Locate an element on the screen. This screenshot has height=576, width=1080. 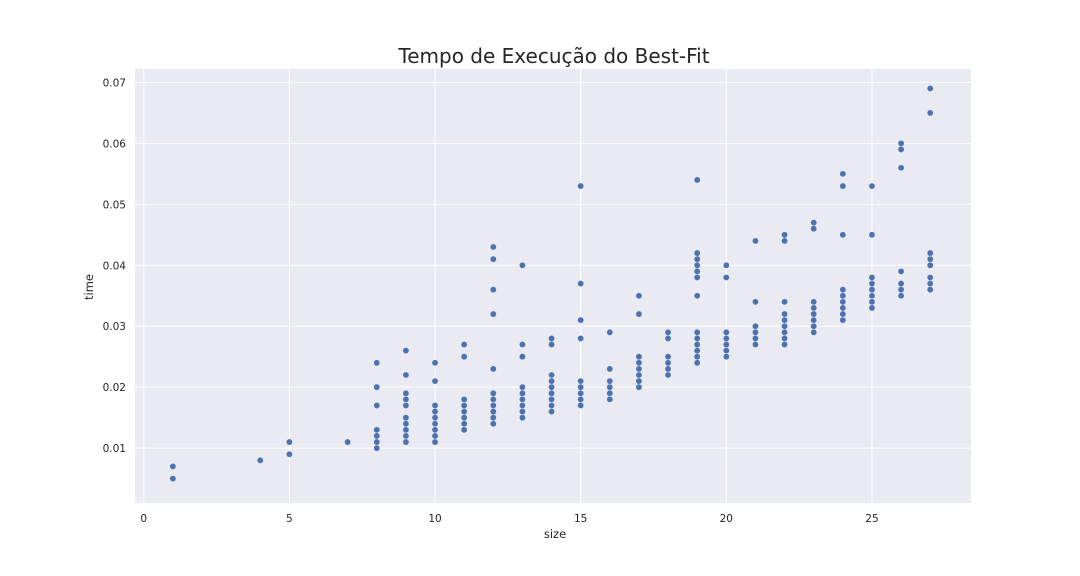
x-tick-label: 0 is located at coordinates (143, 519).